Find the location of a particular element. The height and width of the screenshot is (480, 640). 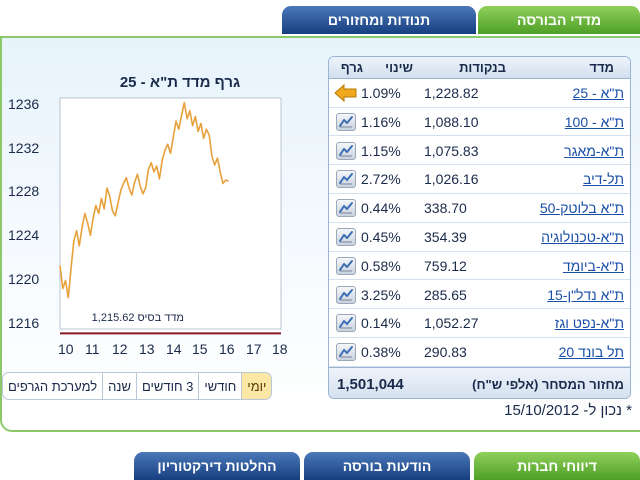

table-header: מדד בנקודות שינוי גרף is located at coordinates (479, 68).